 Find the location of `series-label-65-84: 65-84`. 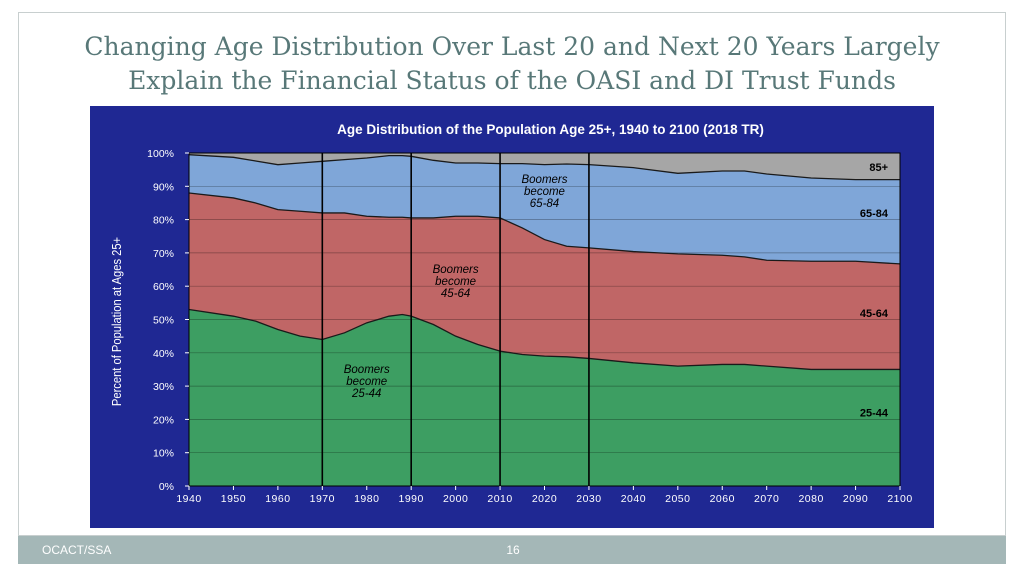

series-label-65-84: 65-84 is located at coordinates (874, 214).